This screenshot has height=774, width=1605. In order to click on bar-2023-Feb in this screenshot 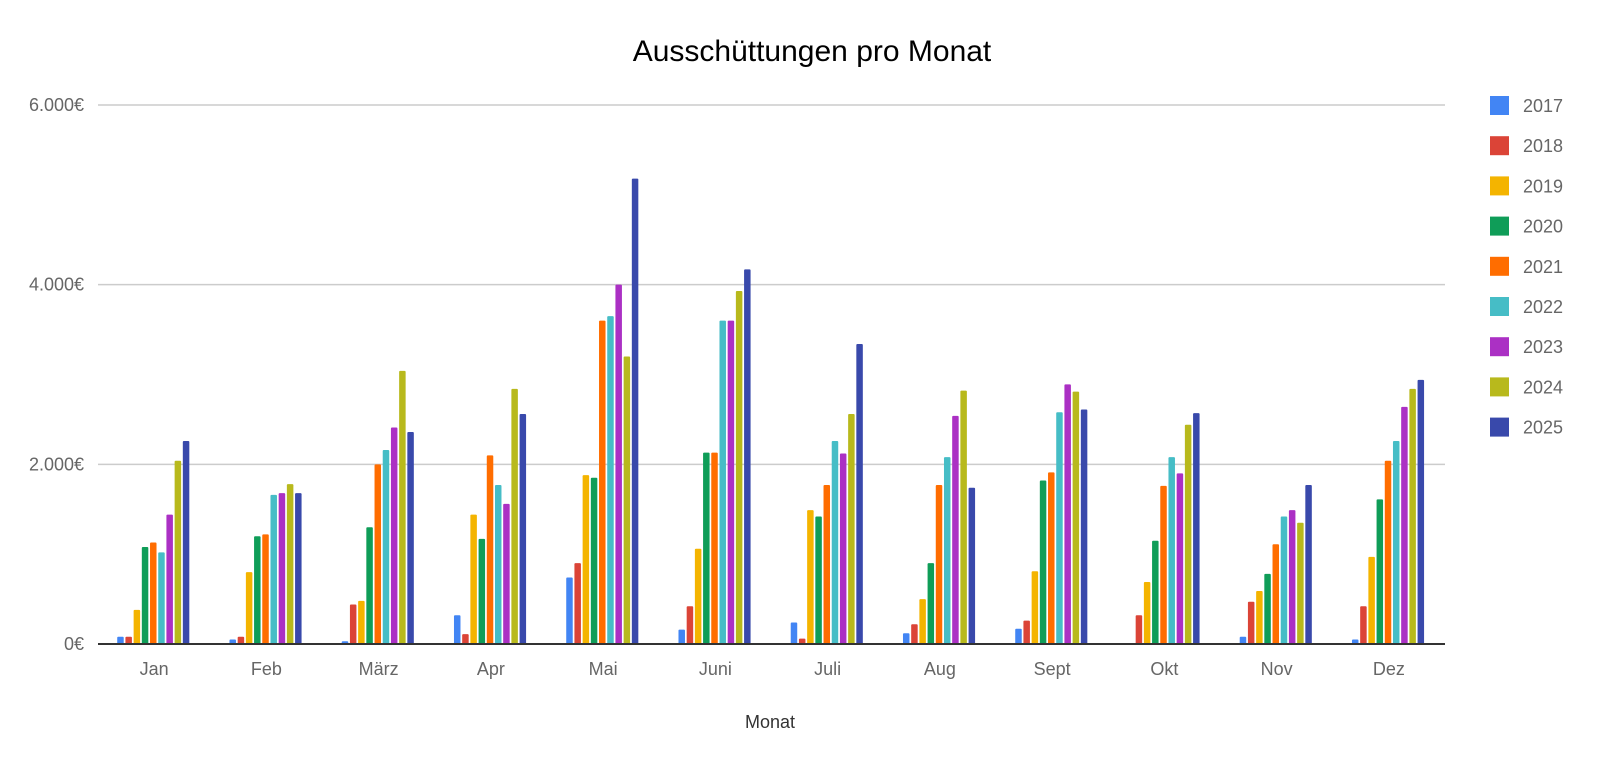, I will do `click(282, 568)`.